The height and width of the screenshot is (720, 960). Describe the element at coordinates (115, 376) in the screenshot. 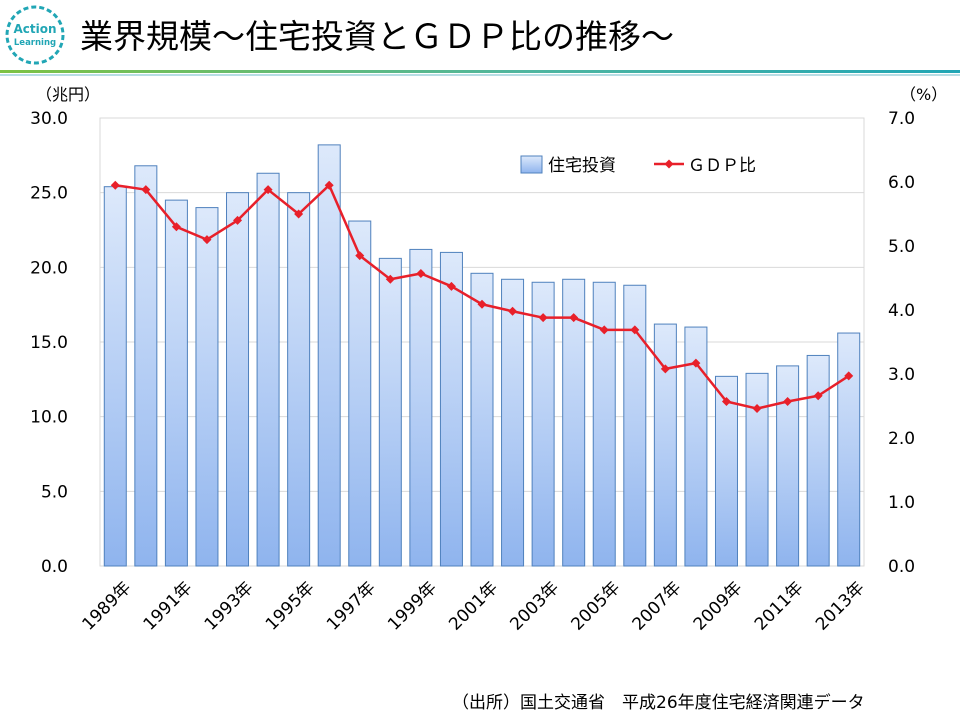

I see `bar-1989年` at that location.